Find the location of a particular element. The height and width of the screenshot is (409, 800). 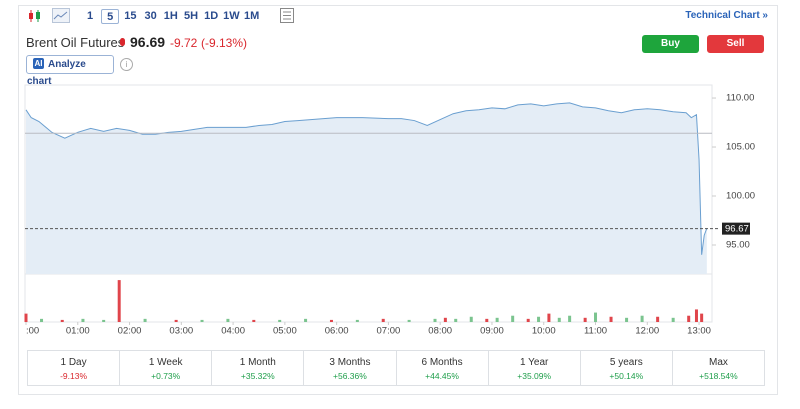

timeframe-button: 1 is located at coordinates (90, 16).